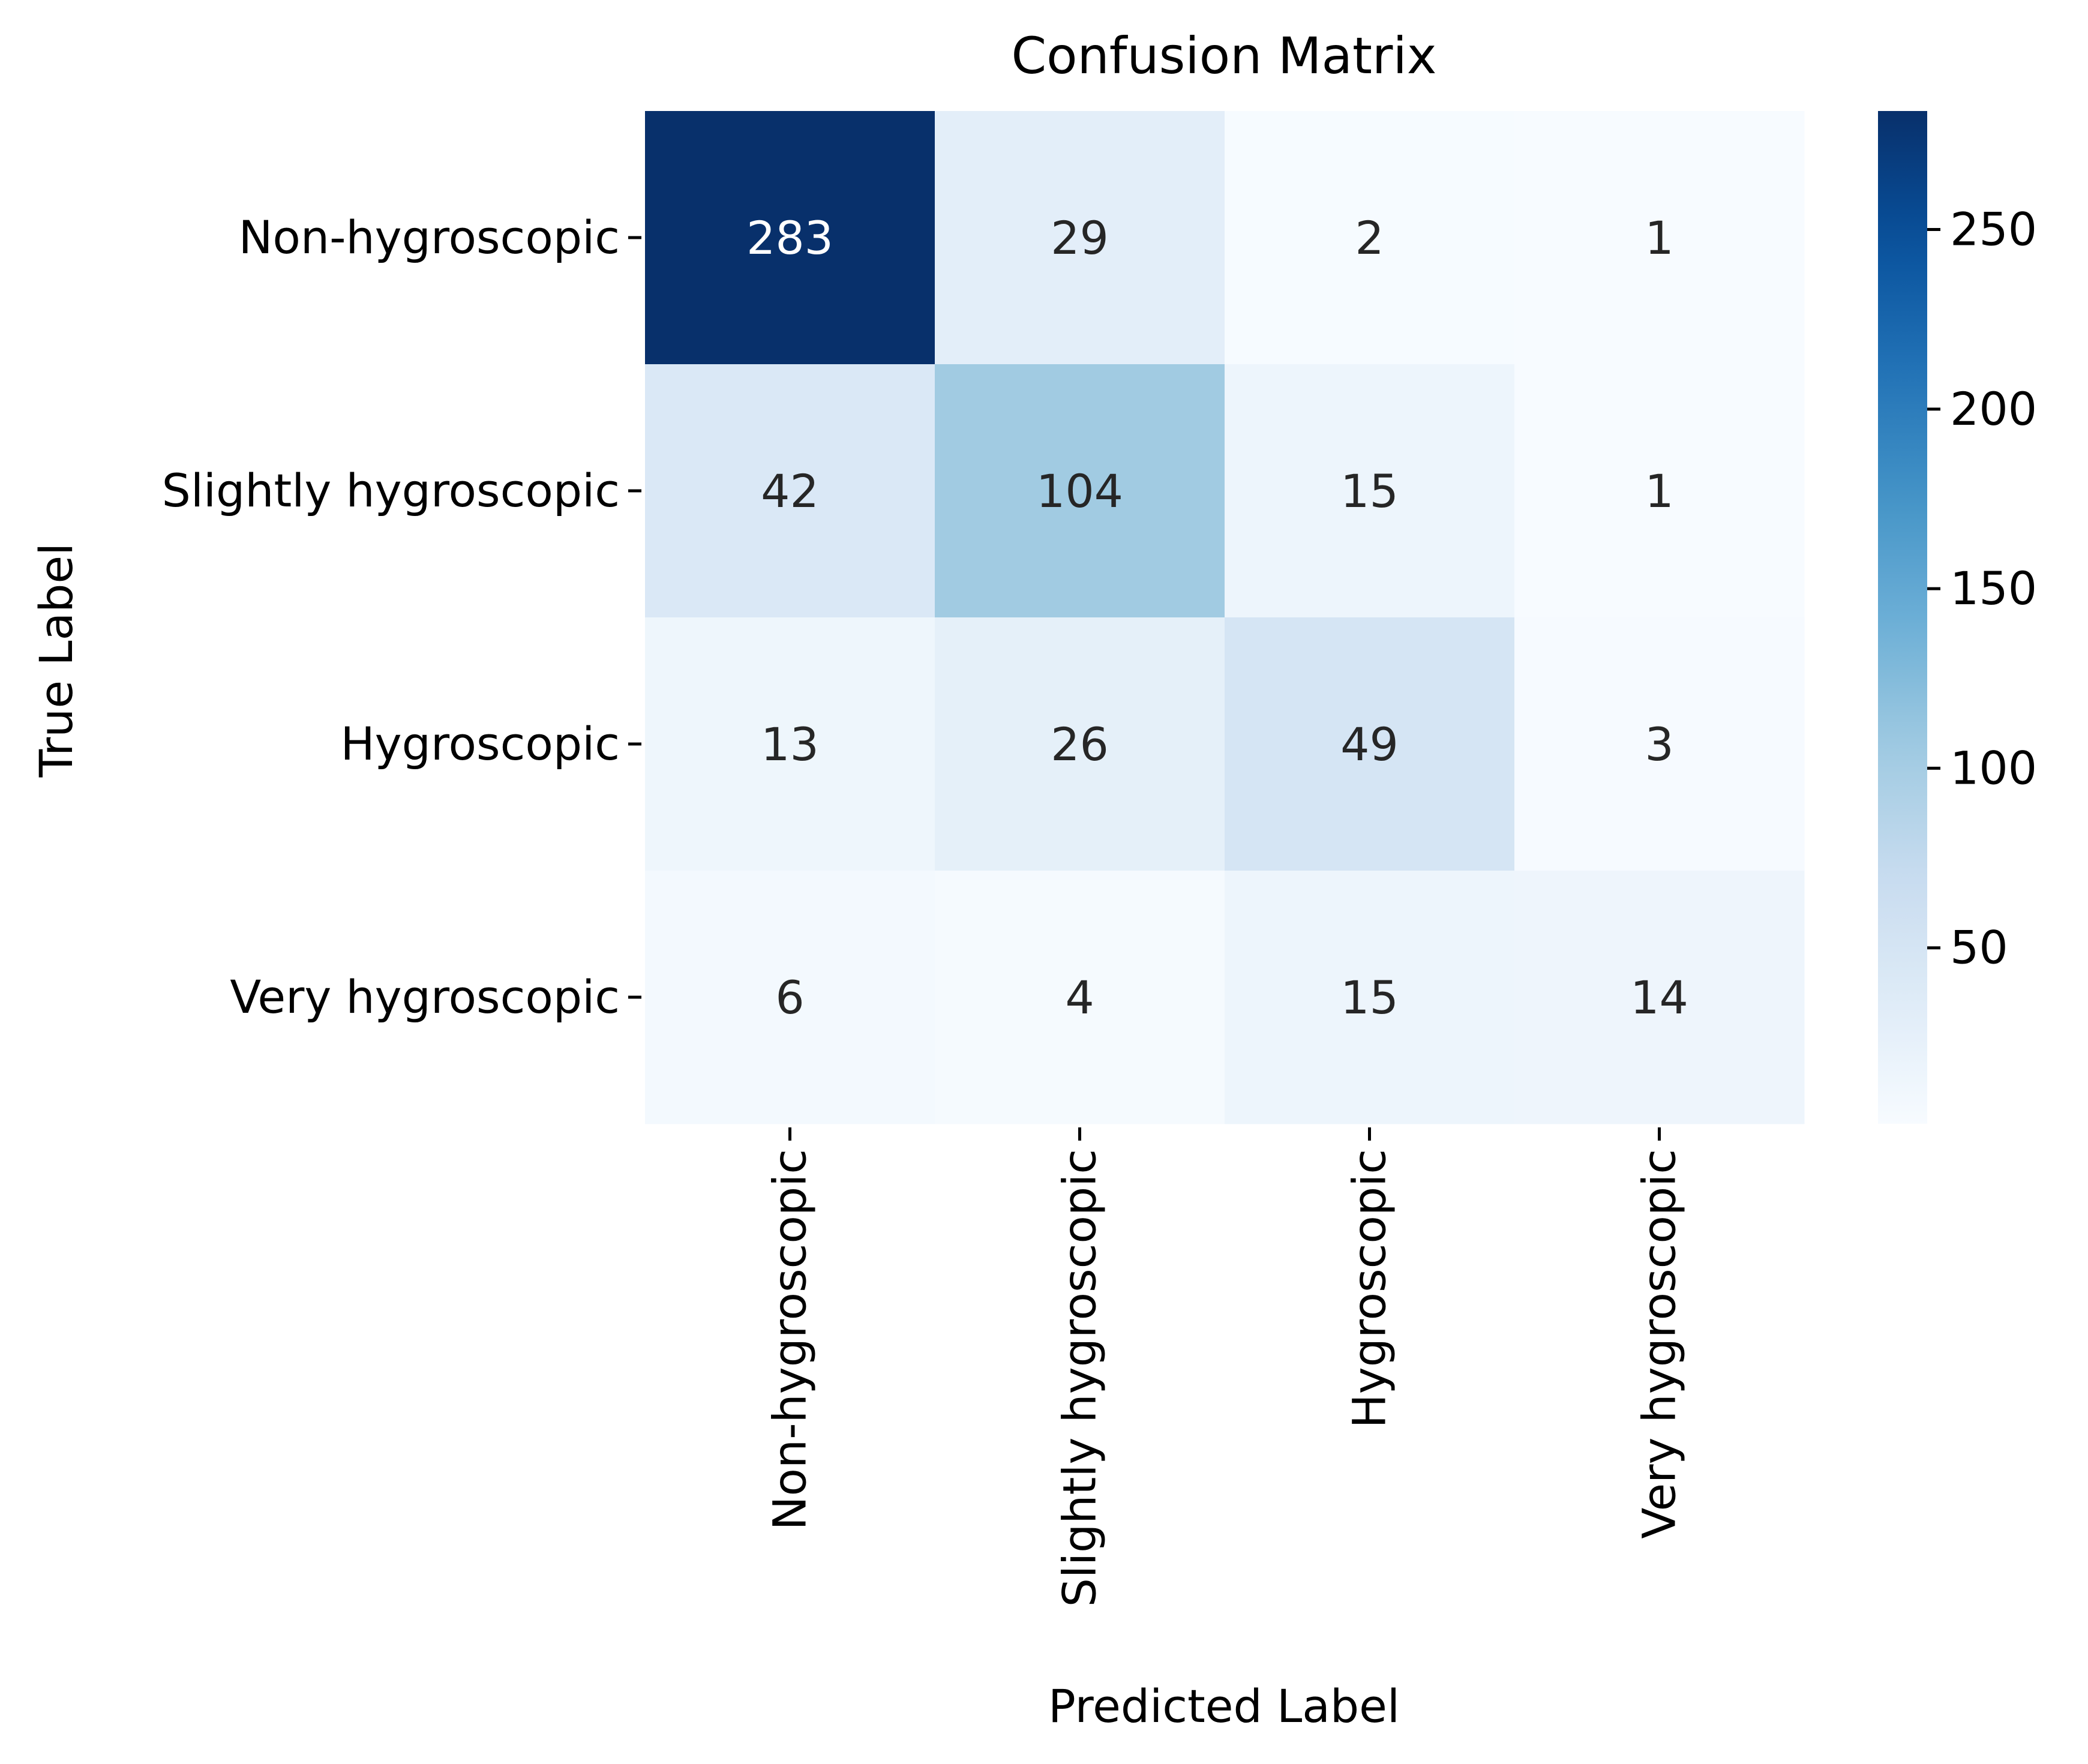 The width and height of the screenshot is (2088, 1764). Describe the element at coordinates (1993, 229) in the screenshot. I see `colorbar-tick-label: 250` at that location.